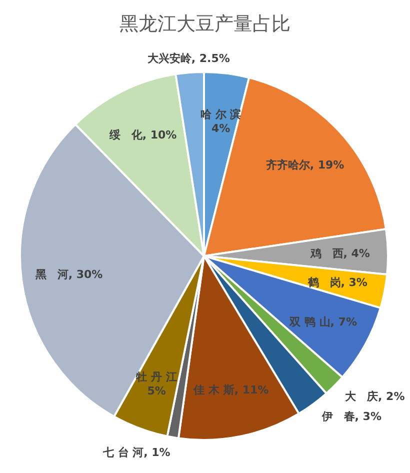  What do you see at coordinates (322, 322) in the screenshot?
I see `slice-label: 双 鸭 山, 7%` at bounding box center [322, 322].